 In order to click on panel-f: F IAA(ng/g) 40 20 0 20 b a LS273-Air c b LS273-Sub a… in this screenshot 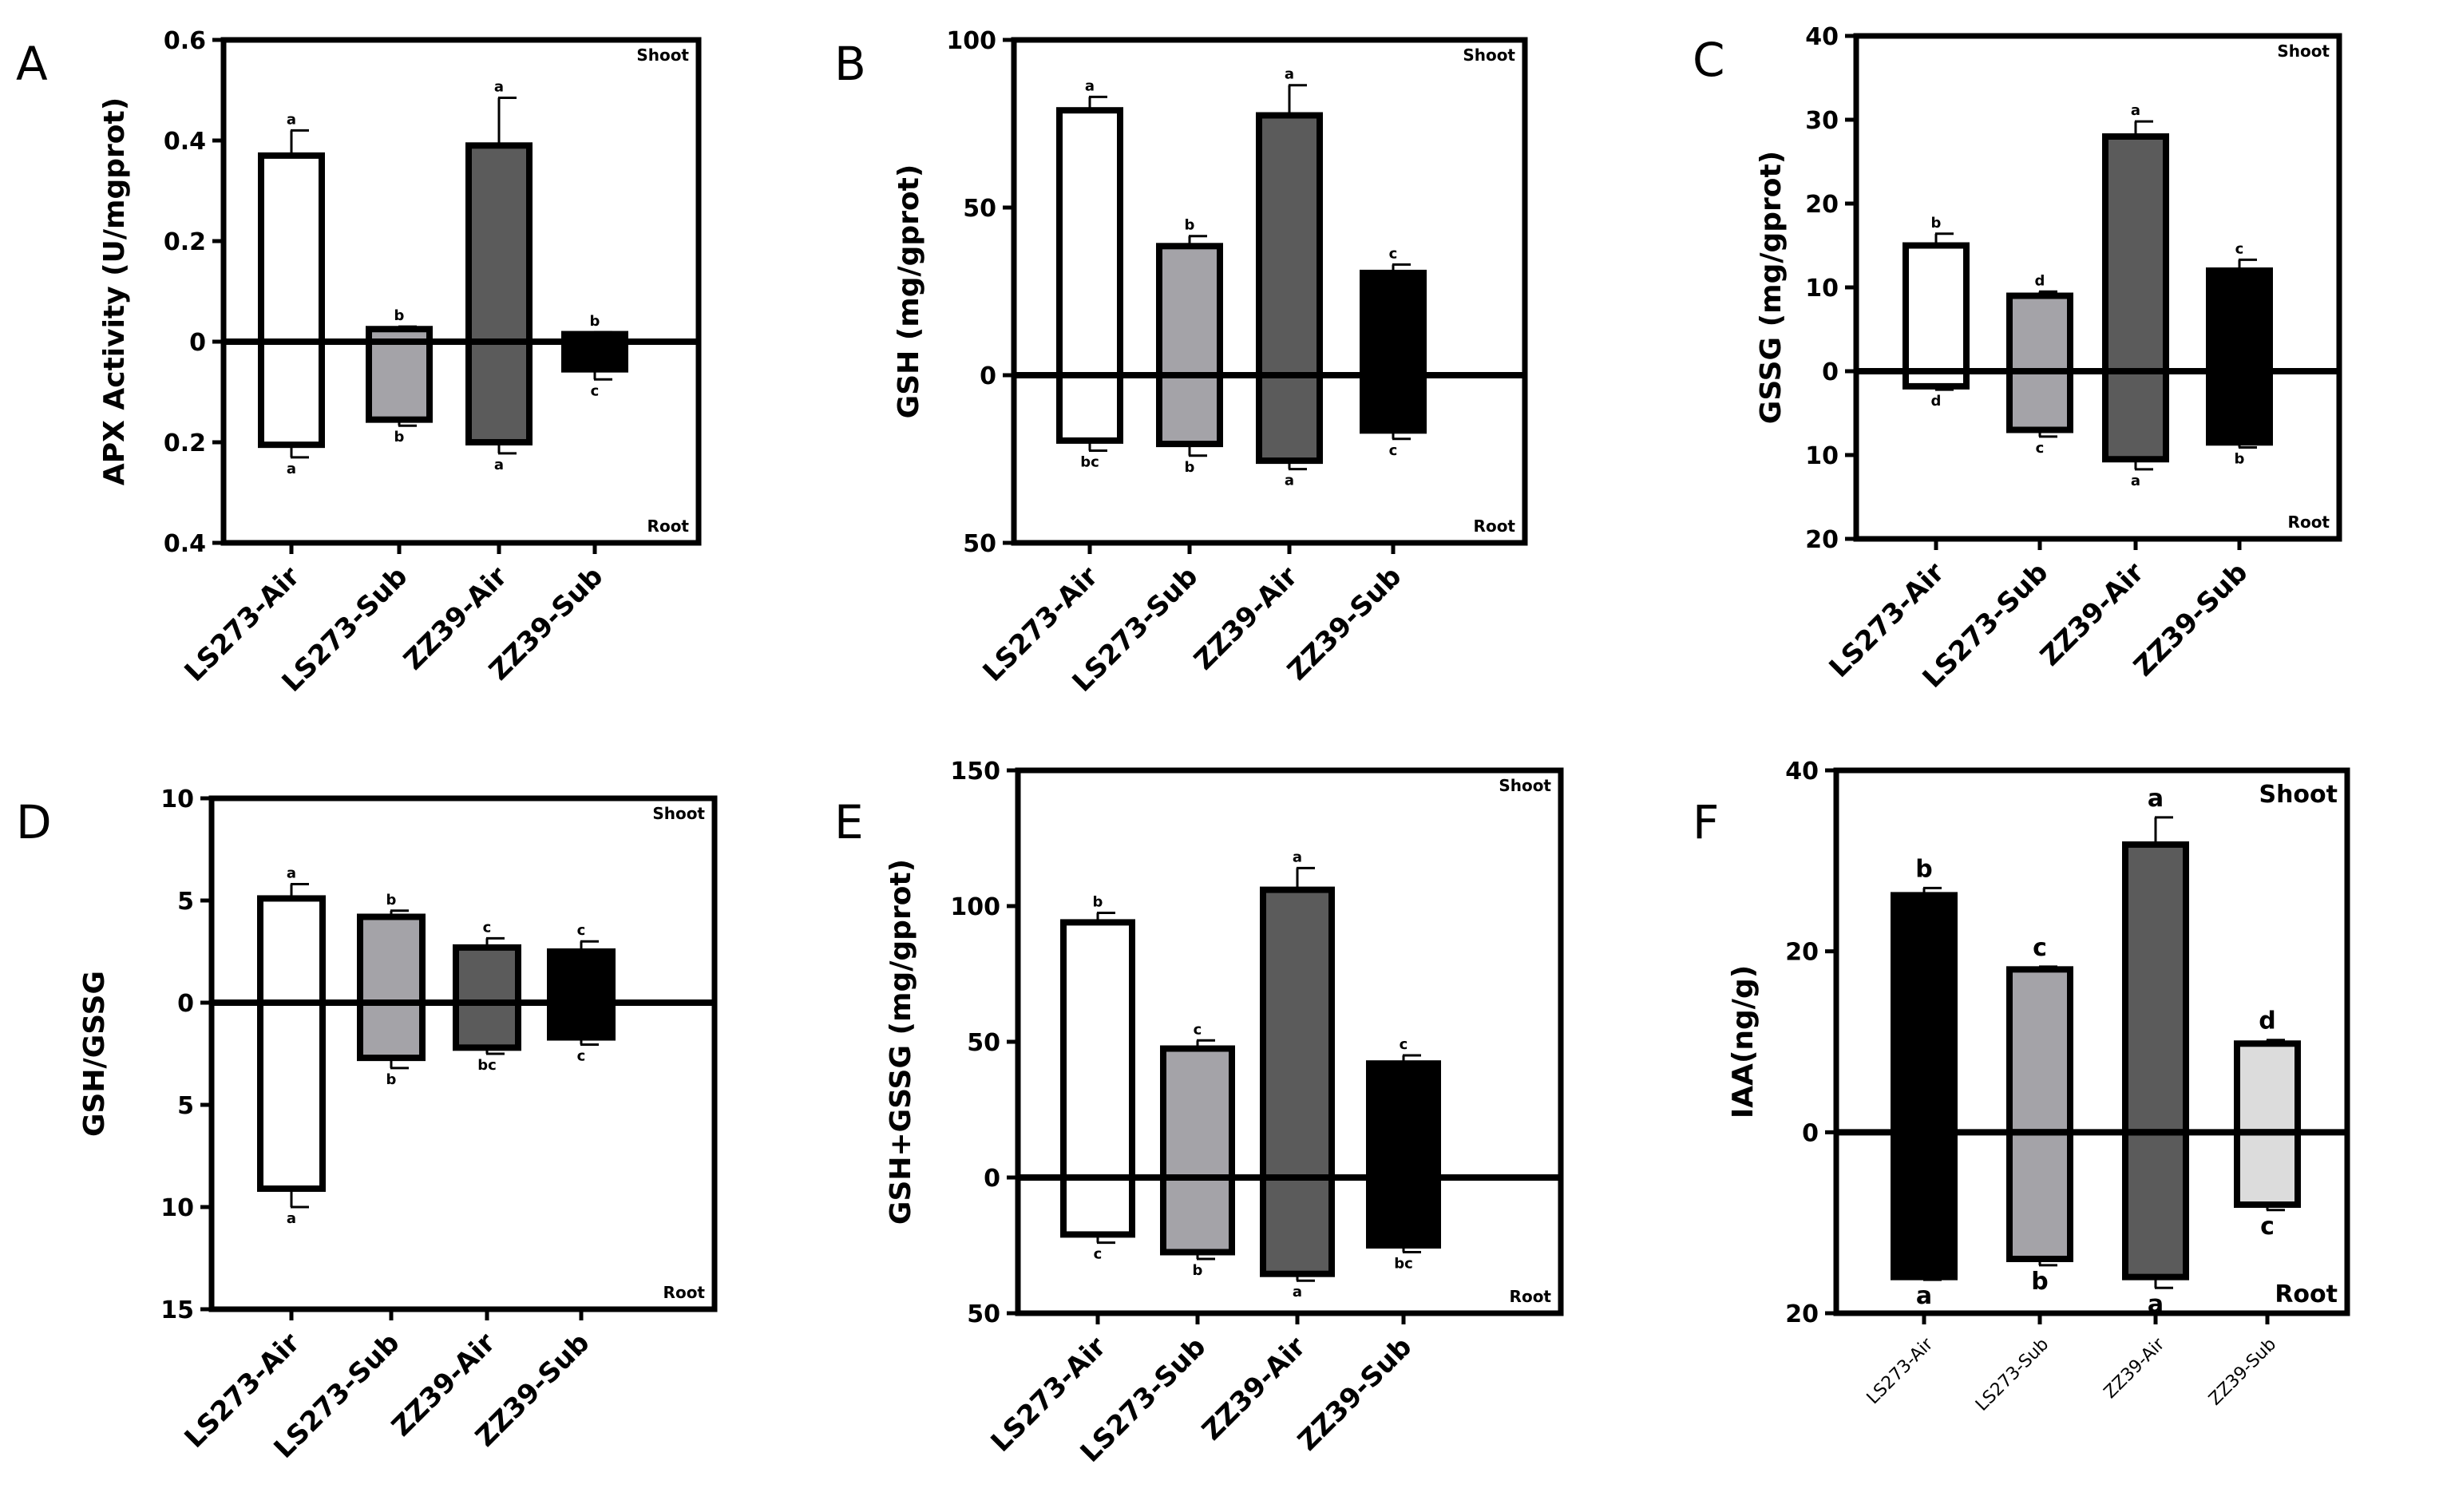, I will do `click(2021, 1086)`.